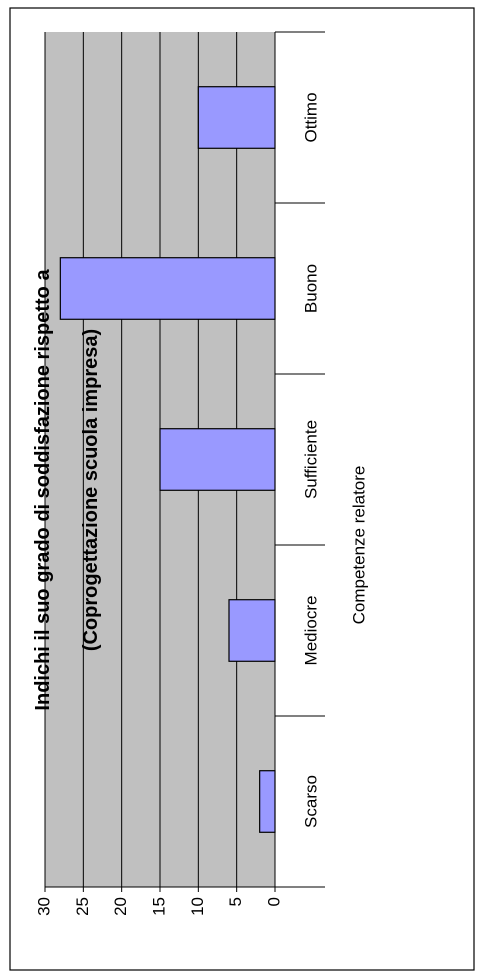  I want to click on bar-ottimo, so click(236, 117).